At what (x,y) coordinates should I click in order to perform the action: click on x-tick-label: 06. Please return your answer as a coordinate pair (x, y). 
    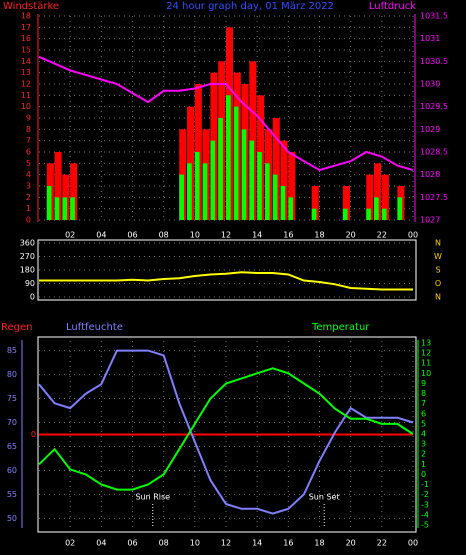
    Looking at the image, I should click on (132, 543).